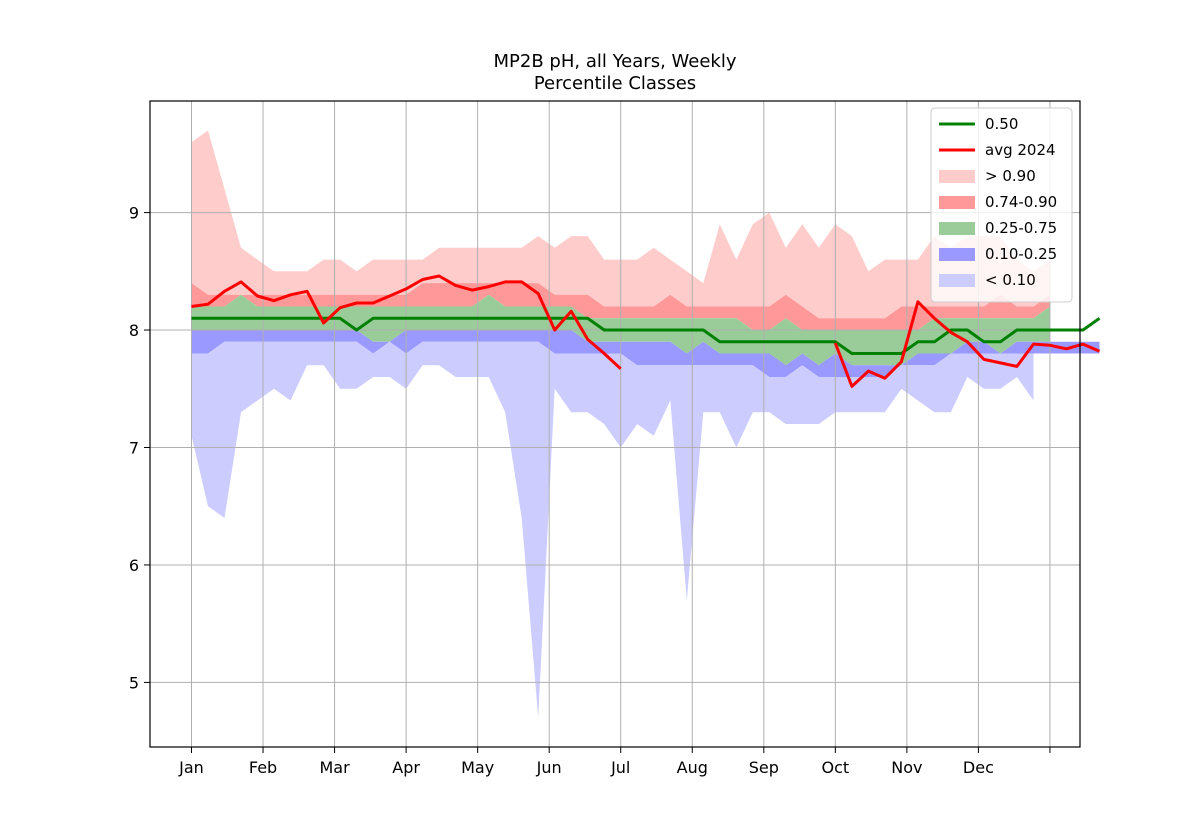 The width and height of the screenshot is (1200, 840). What do you see at coordinates (334, 767) in the screenshot?
I see `x-tick-label: Mar` at bounding box center [334, 767].